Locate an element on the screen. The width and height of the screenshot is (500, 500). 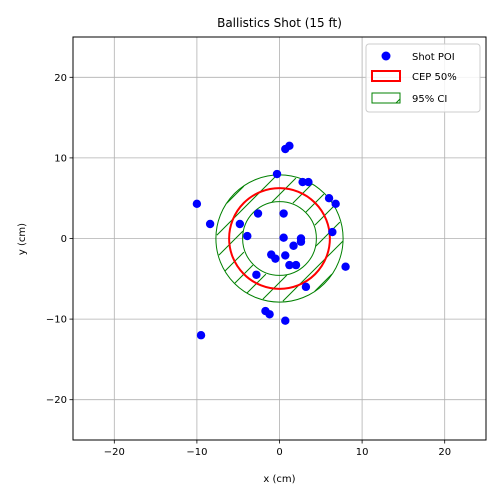
y-tick-label: 10 is located at coordinates (60, 158).